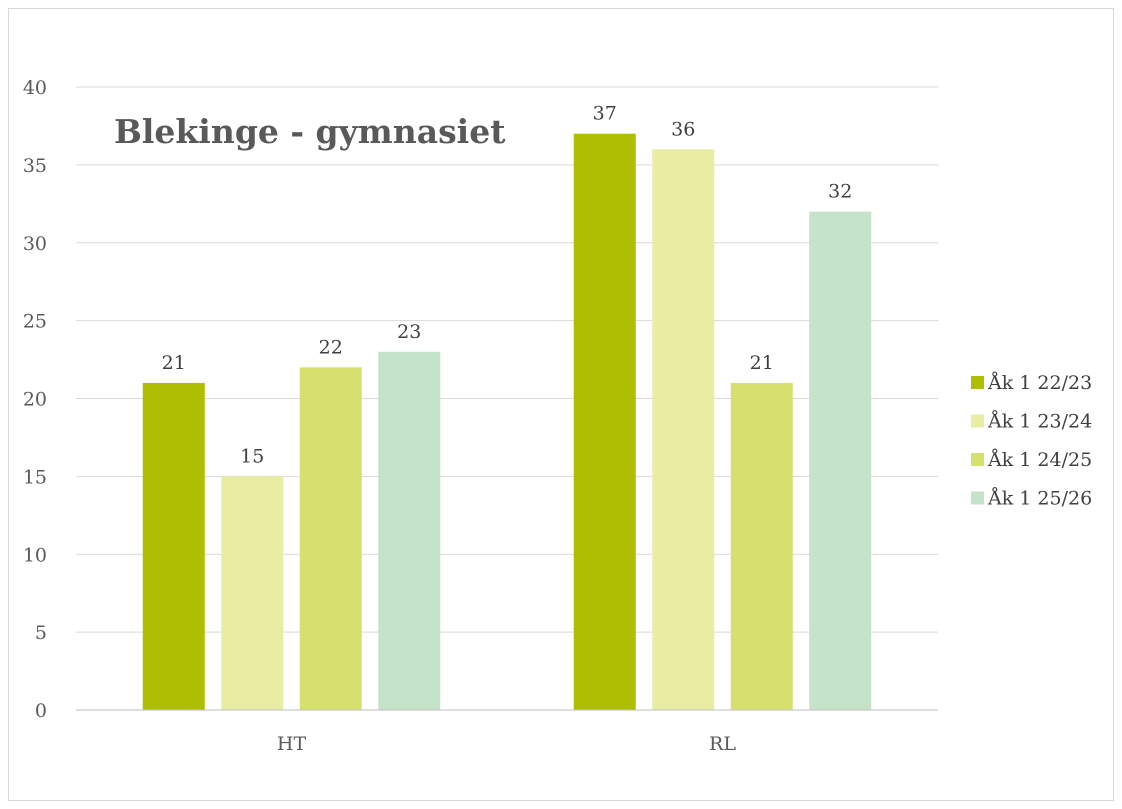 Image resolution: width=1122 pixels, height=809 pixels. What do you see at coordinates (840, 192) in the screenshot?
I see `data-label: 32` at bounding box center [840, 192].